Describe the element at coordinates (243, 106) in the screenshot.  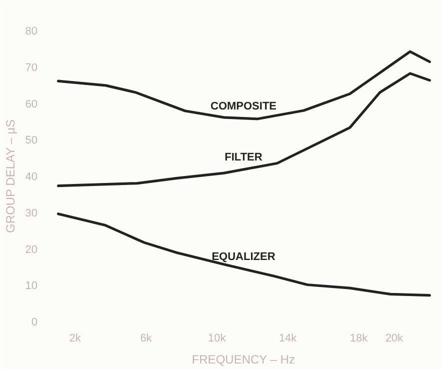
I see `series-label: COMPOSITE` at that location.